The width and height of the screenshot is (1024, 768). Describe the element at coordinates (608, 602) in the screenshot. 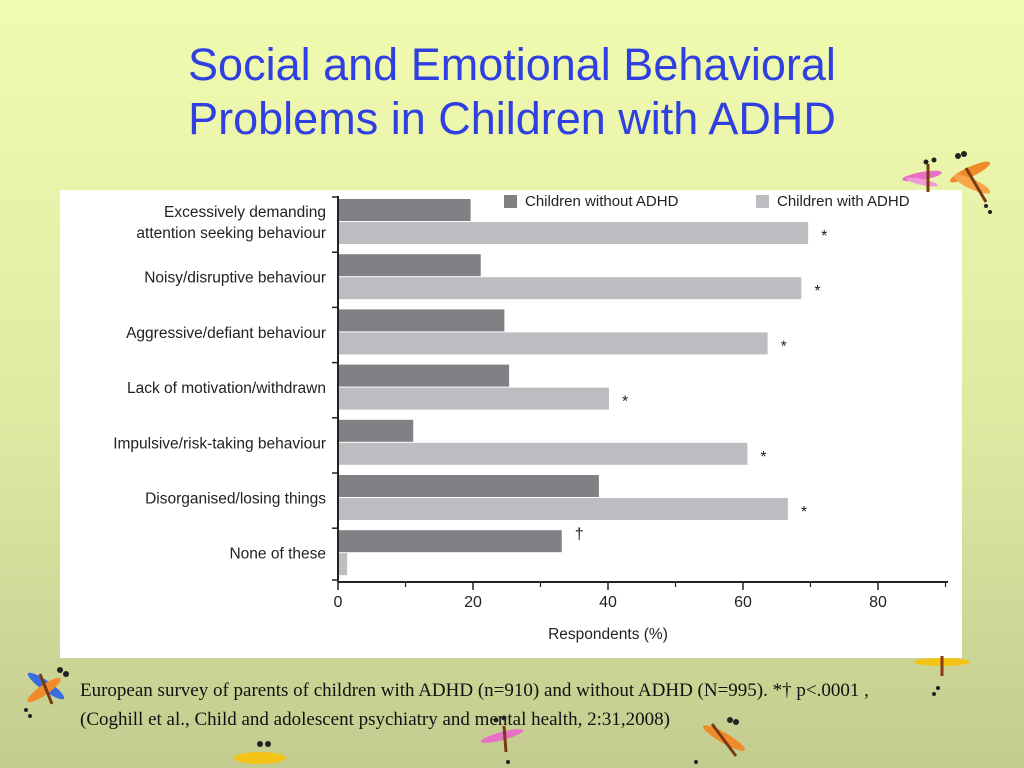

I see `x-tick-label: 40` at that location.